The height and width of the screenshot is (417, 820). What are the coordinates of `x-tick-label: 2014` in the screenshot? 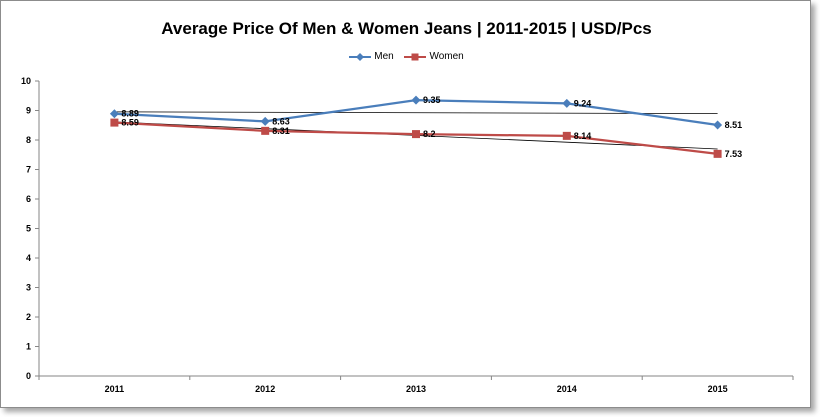 It's located at (567, 389).